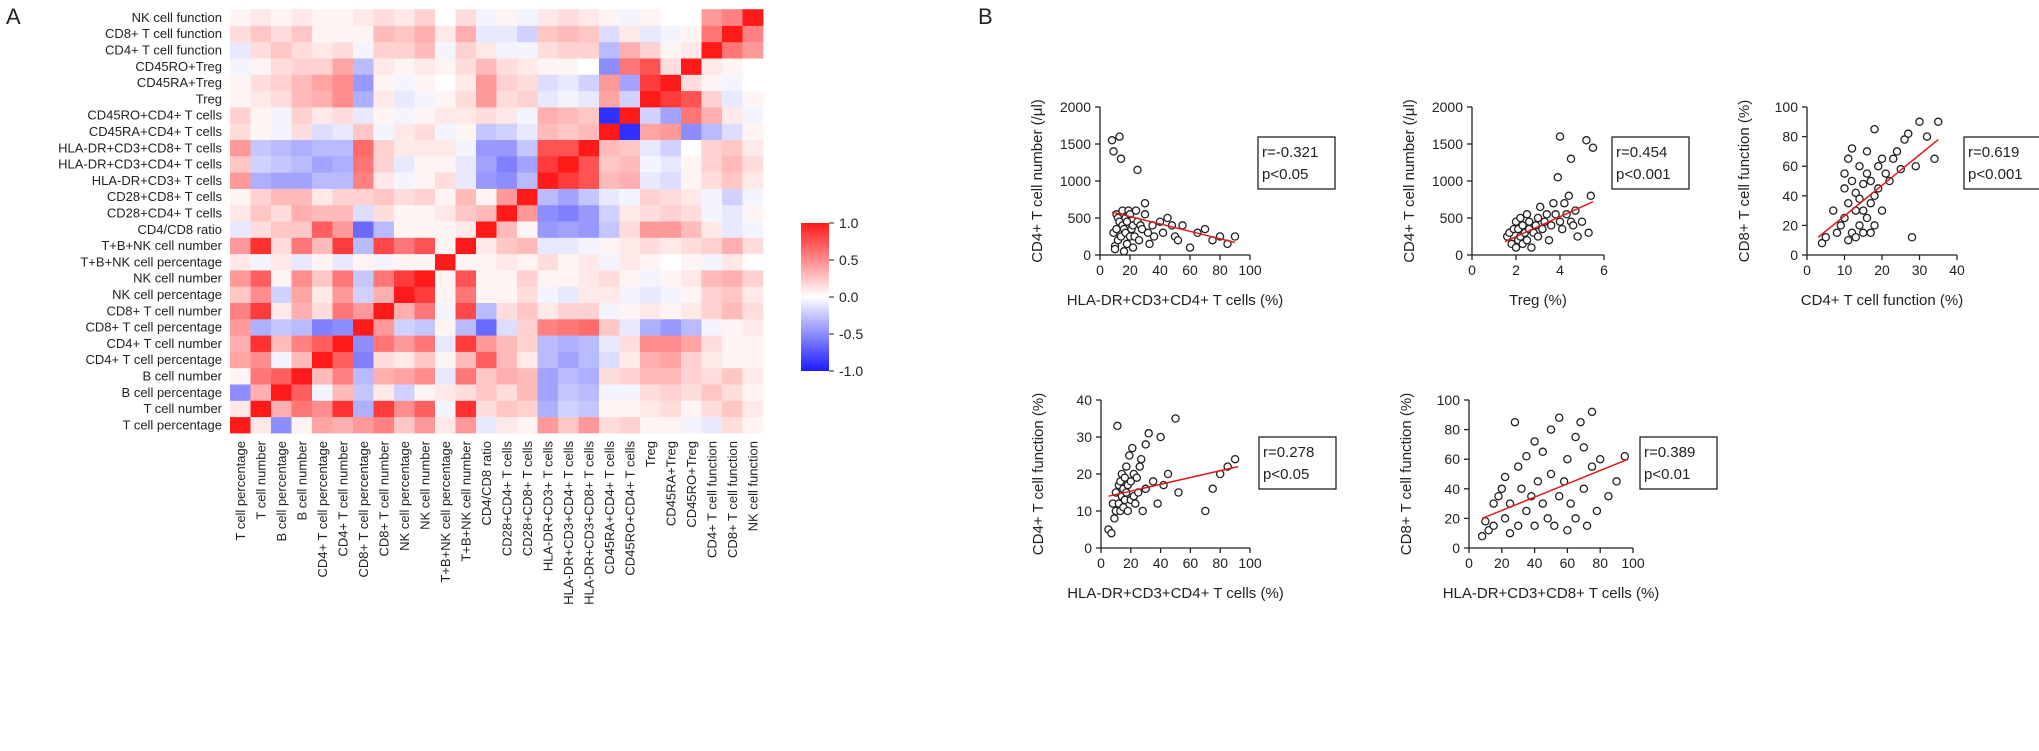 This screenshot has height=751, width=2039. What do you see at coordinates (1075, 181) in the screenshot?
I see `y-tick-label: 1000` at bounding box center [1075, 181].